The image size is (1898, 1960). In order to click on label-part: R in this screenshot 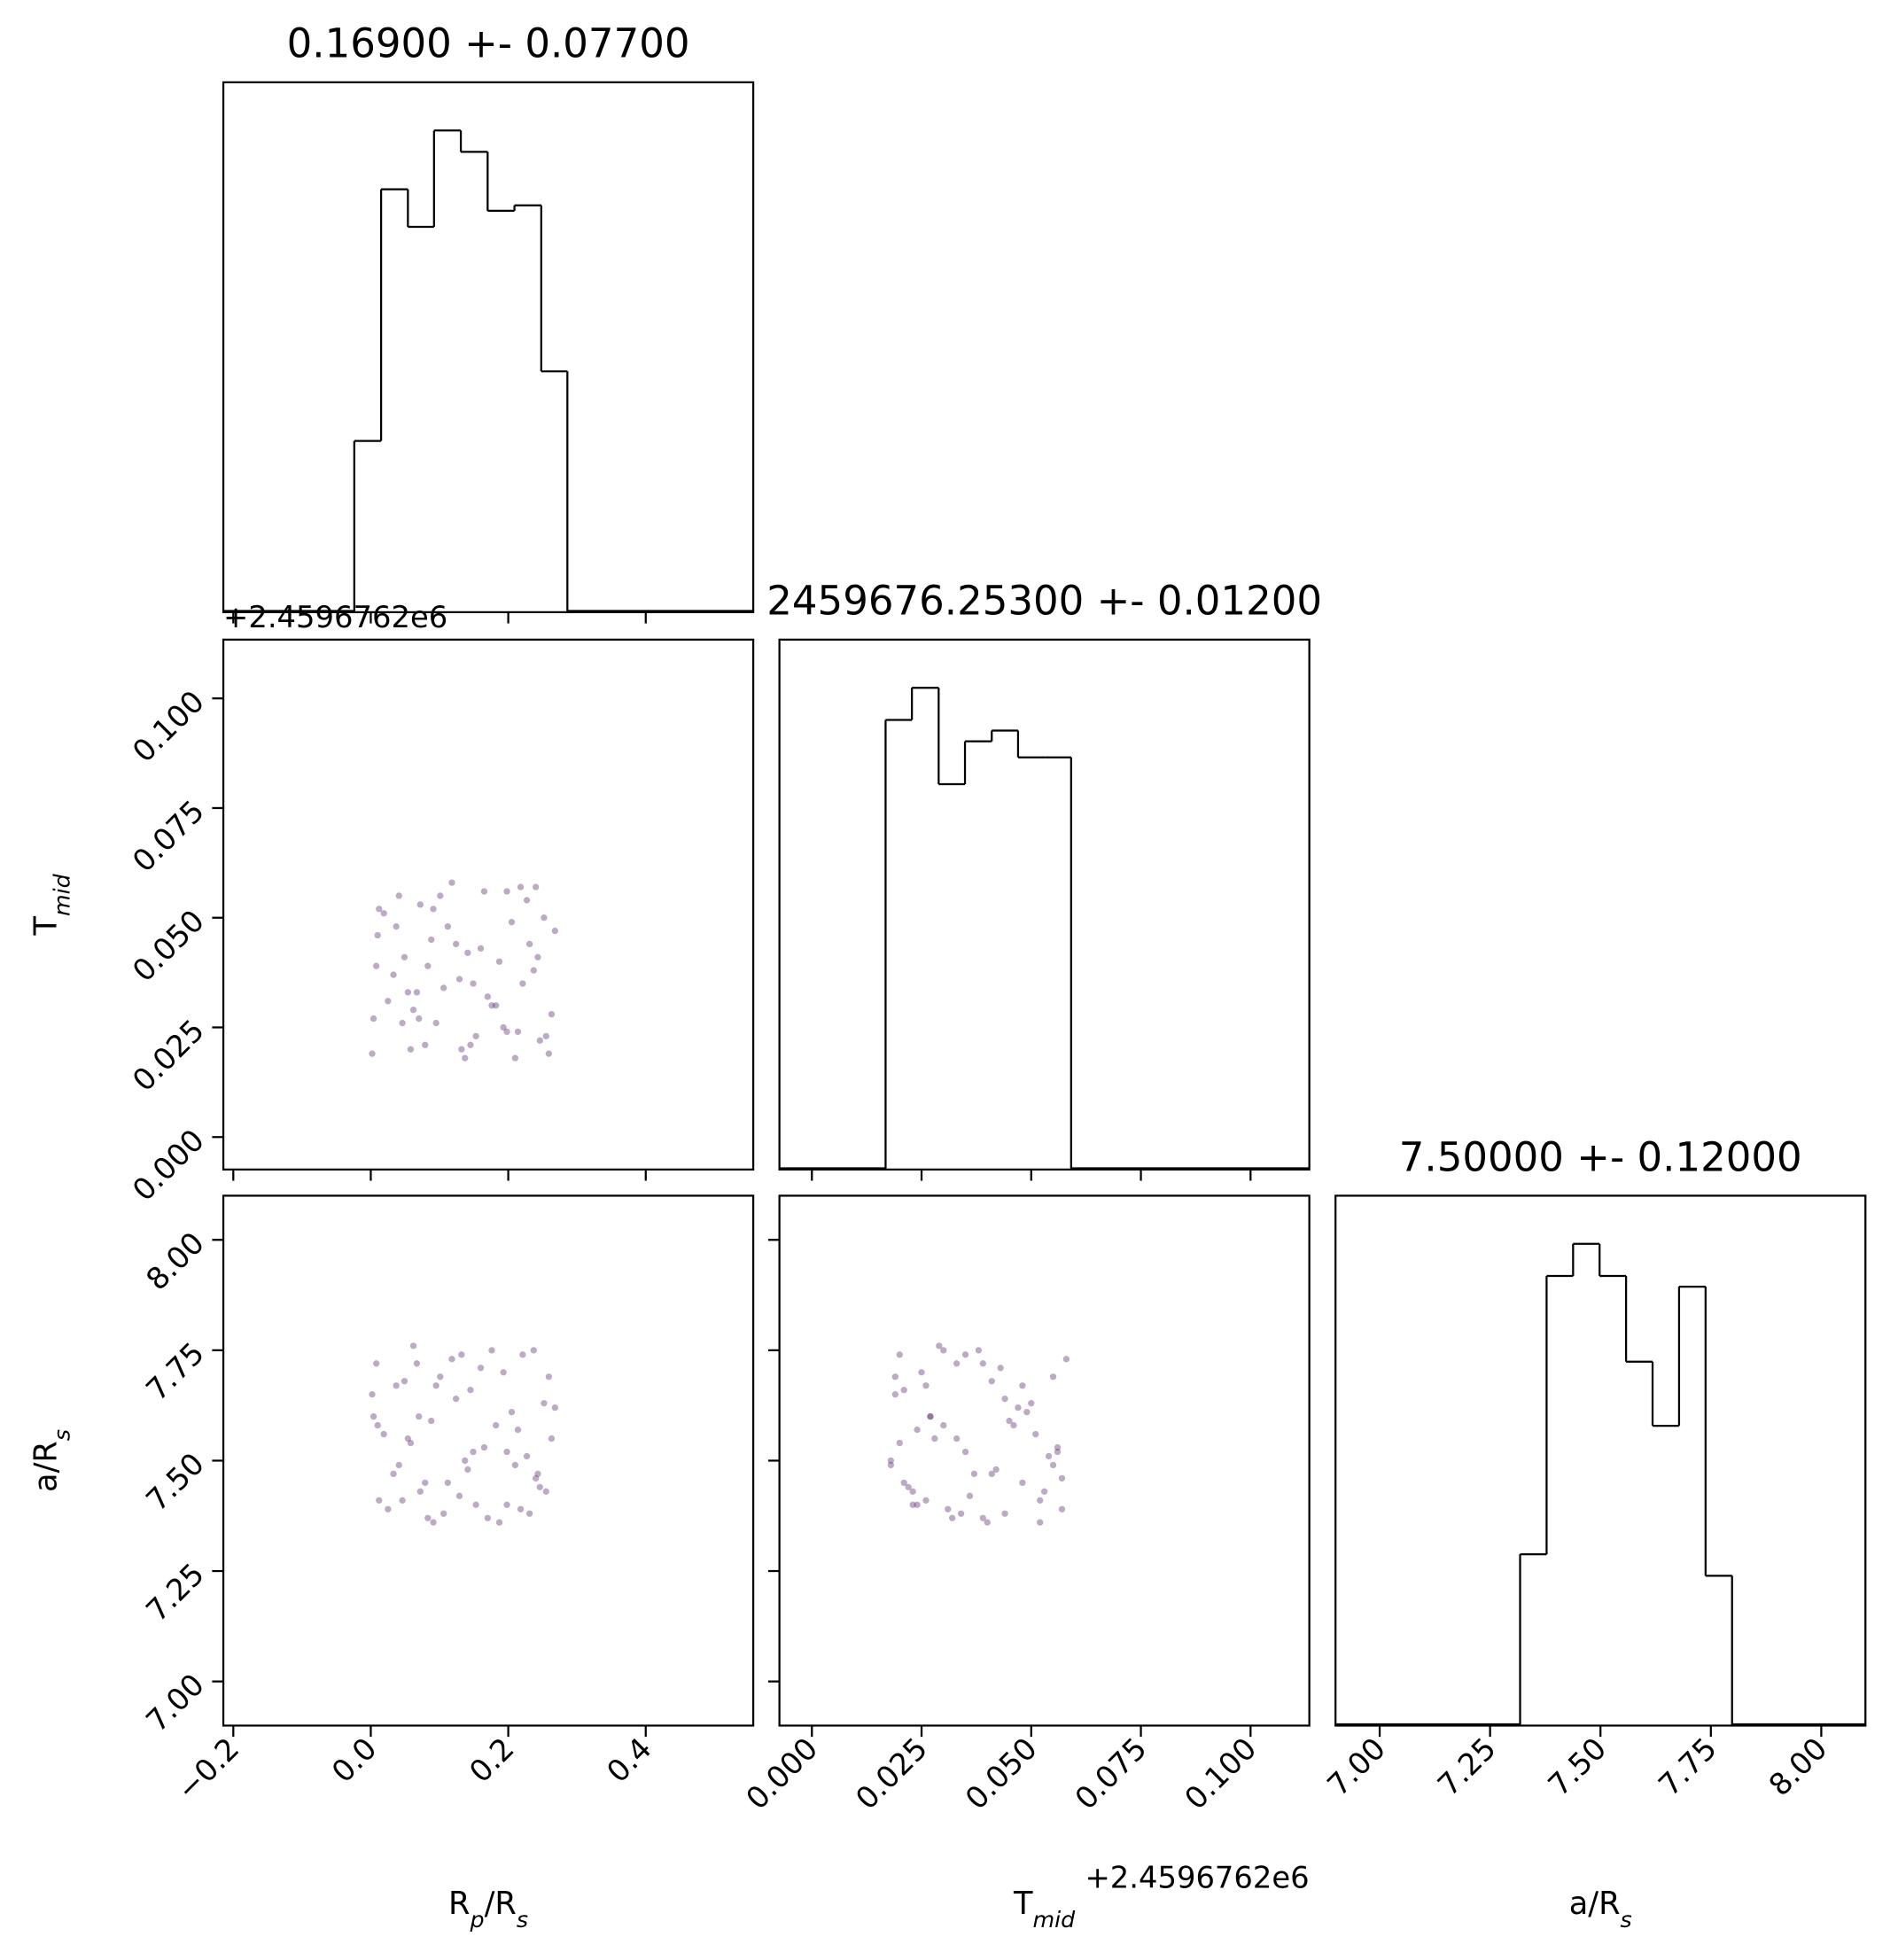, I will do `click(459, 1904)`.